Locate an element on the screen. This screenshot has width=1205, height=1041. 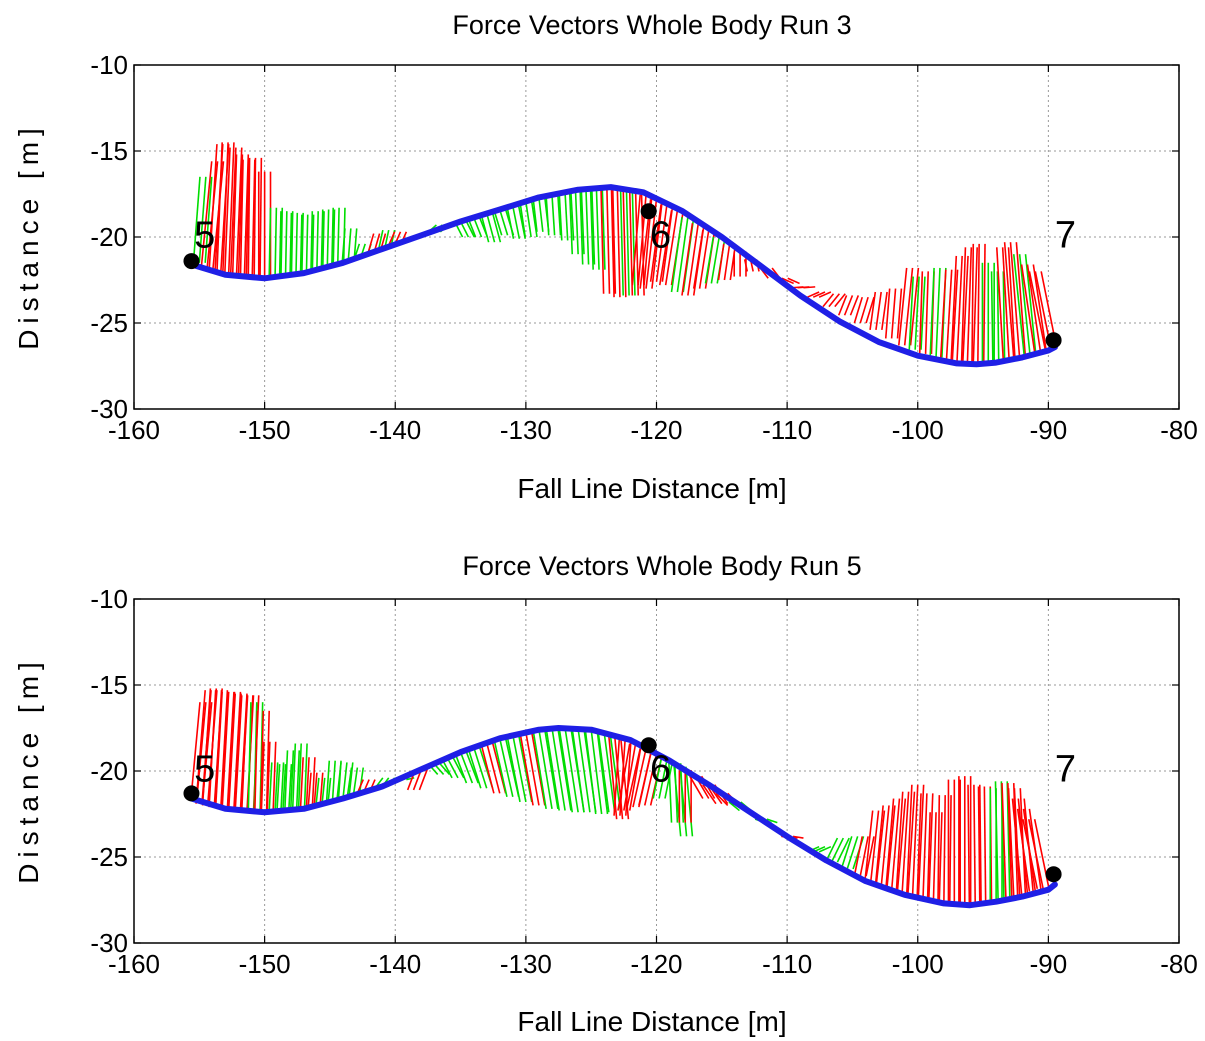
x-tick-label: -90 is located at coordinates (1049, 430).